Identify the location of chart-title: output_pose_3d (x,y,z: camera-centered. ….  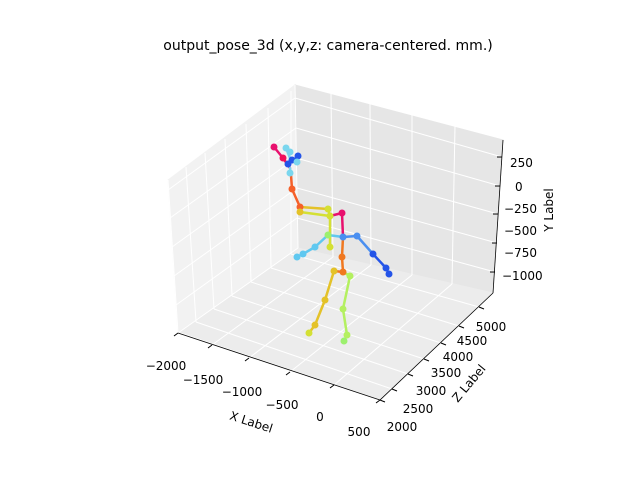
(327, 46).